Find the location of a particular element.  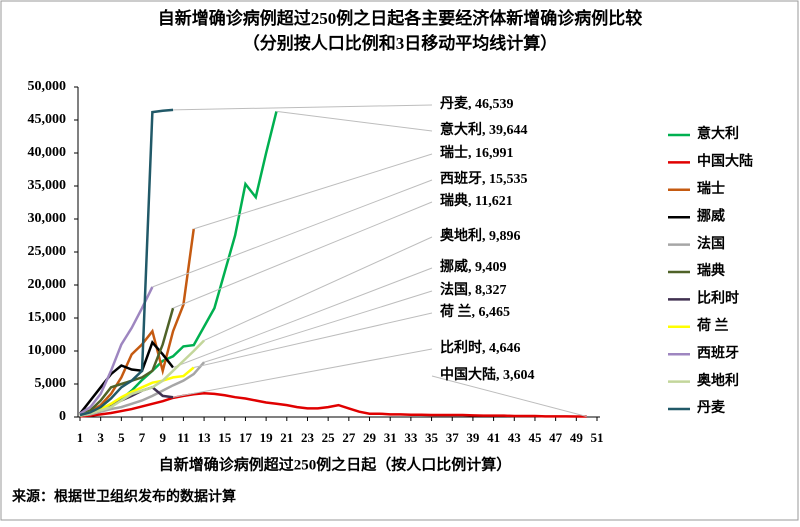

x-tick-label: 29 is located at coordinates (370, 437).